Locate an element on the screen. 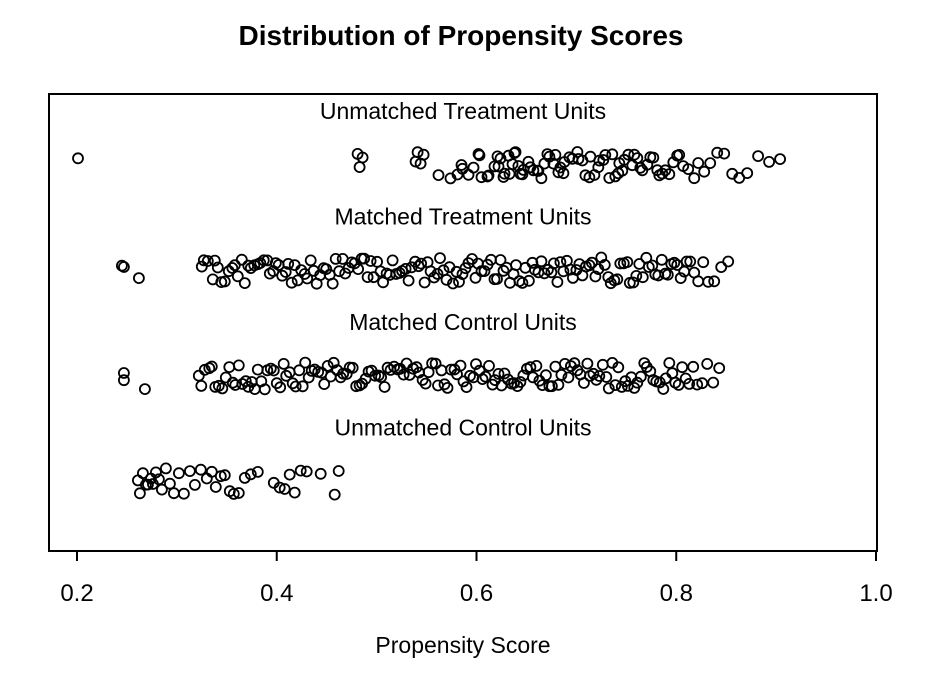 The width and height of the screenshot is (928, 691). x-axis-ticks is located at coordinates (476, 556).